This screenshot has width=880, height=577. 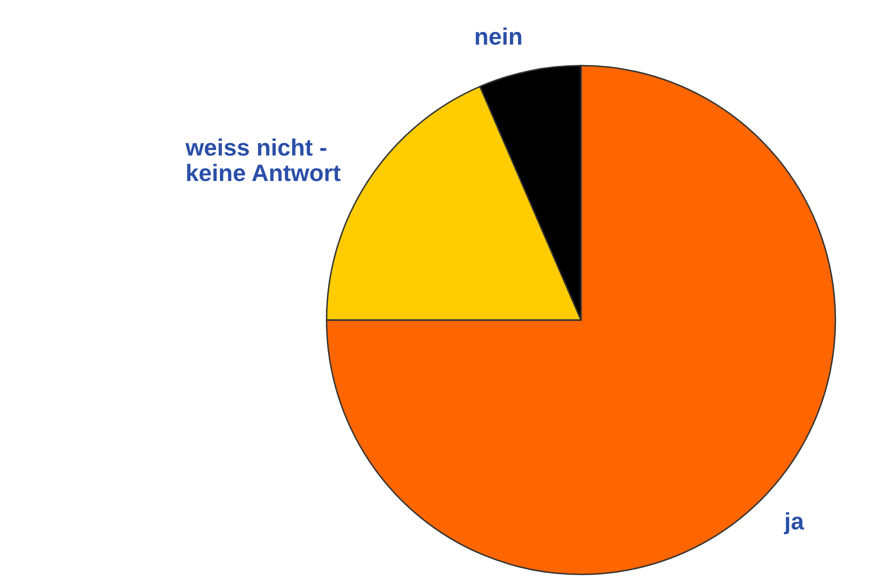 What do you see at coordinates (262, 160) in the screenshot?
I see `slice-label: weiss nicht - keine Antwort` at bounding box center [262, 160].